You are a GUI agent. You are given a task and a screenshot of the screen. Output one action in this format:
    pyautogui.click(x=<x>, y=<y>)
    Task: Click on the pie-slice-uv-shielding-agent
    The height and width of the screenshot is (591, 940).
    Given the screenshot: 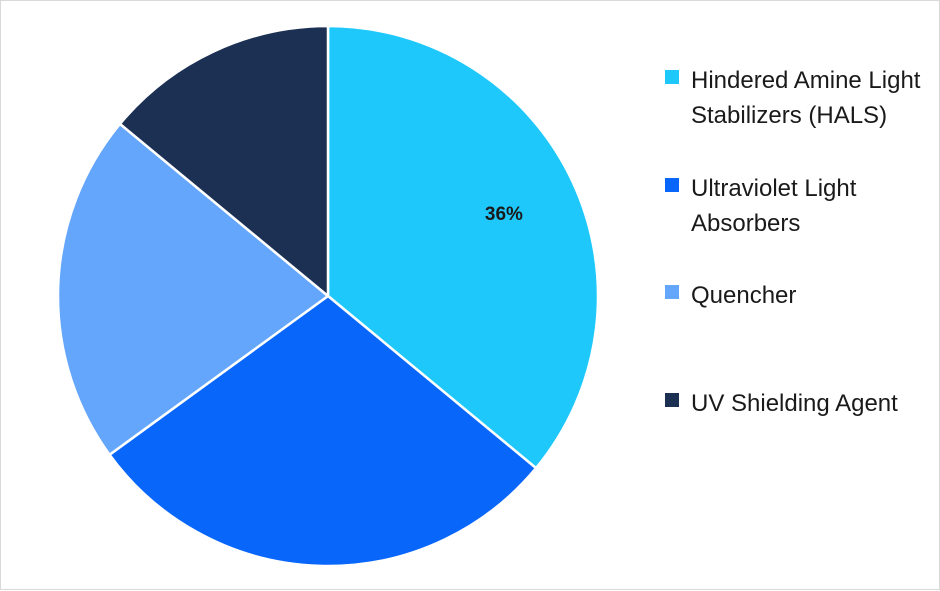 What is the action you would take?
    pyautogui.click(x=224, y=161)
    